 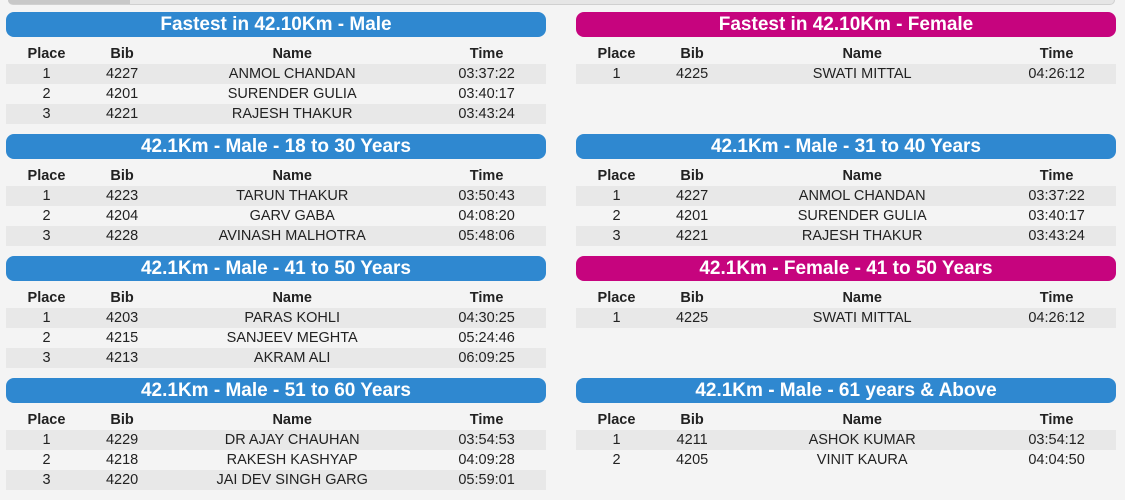 What do you see at coordinates (862, 196) in the screenshot?
I see `name-cell: ANMOL CHANDAN` at bounding box center [862, 196].